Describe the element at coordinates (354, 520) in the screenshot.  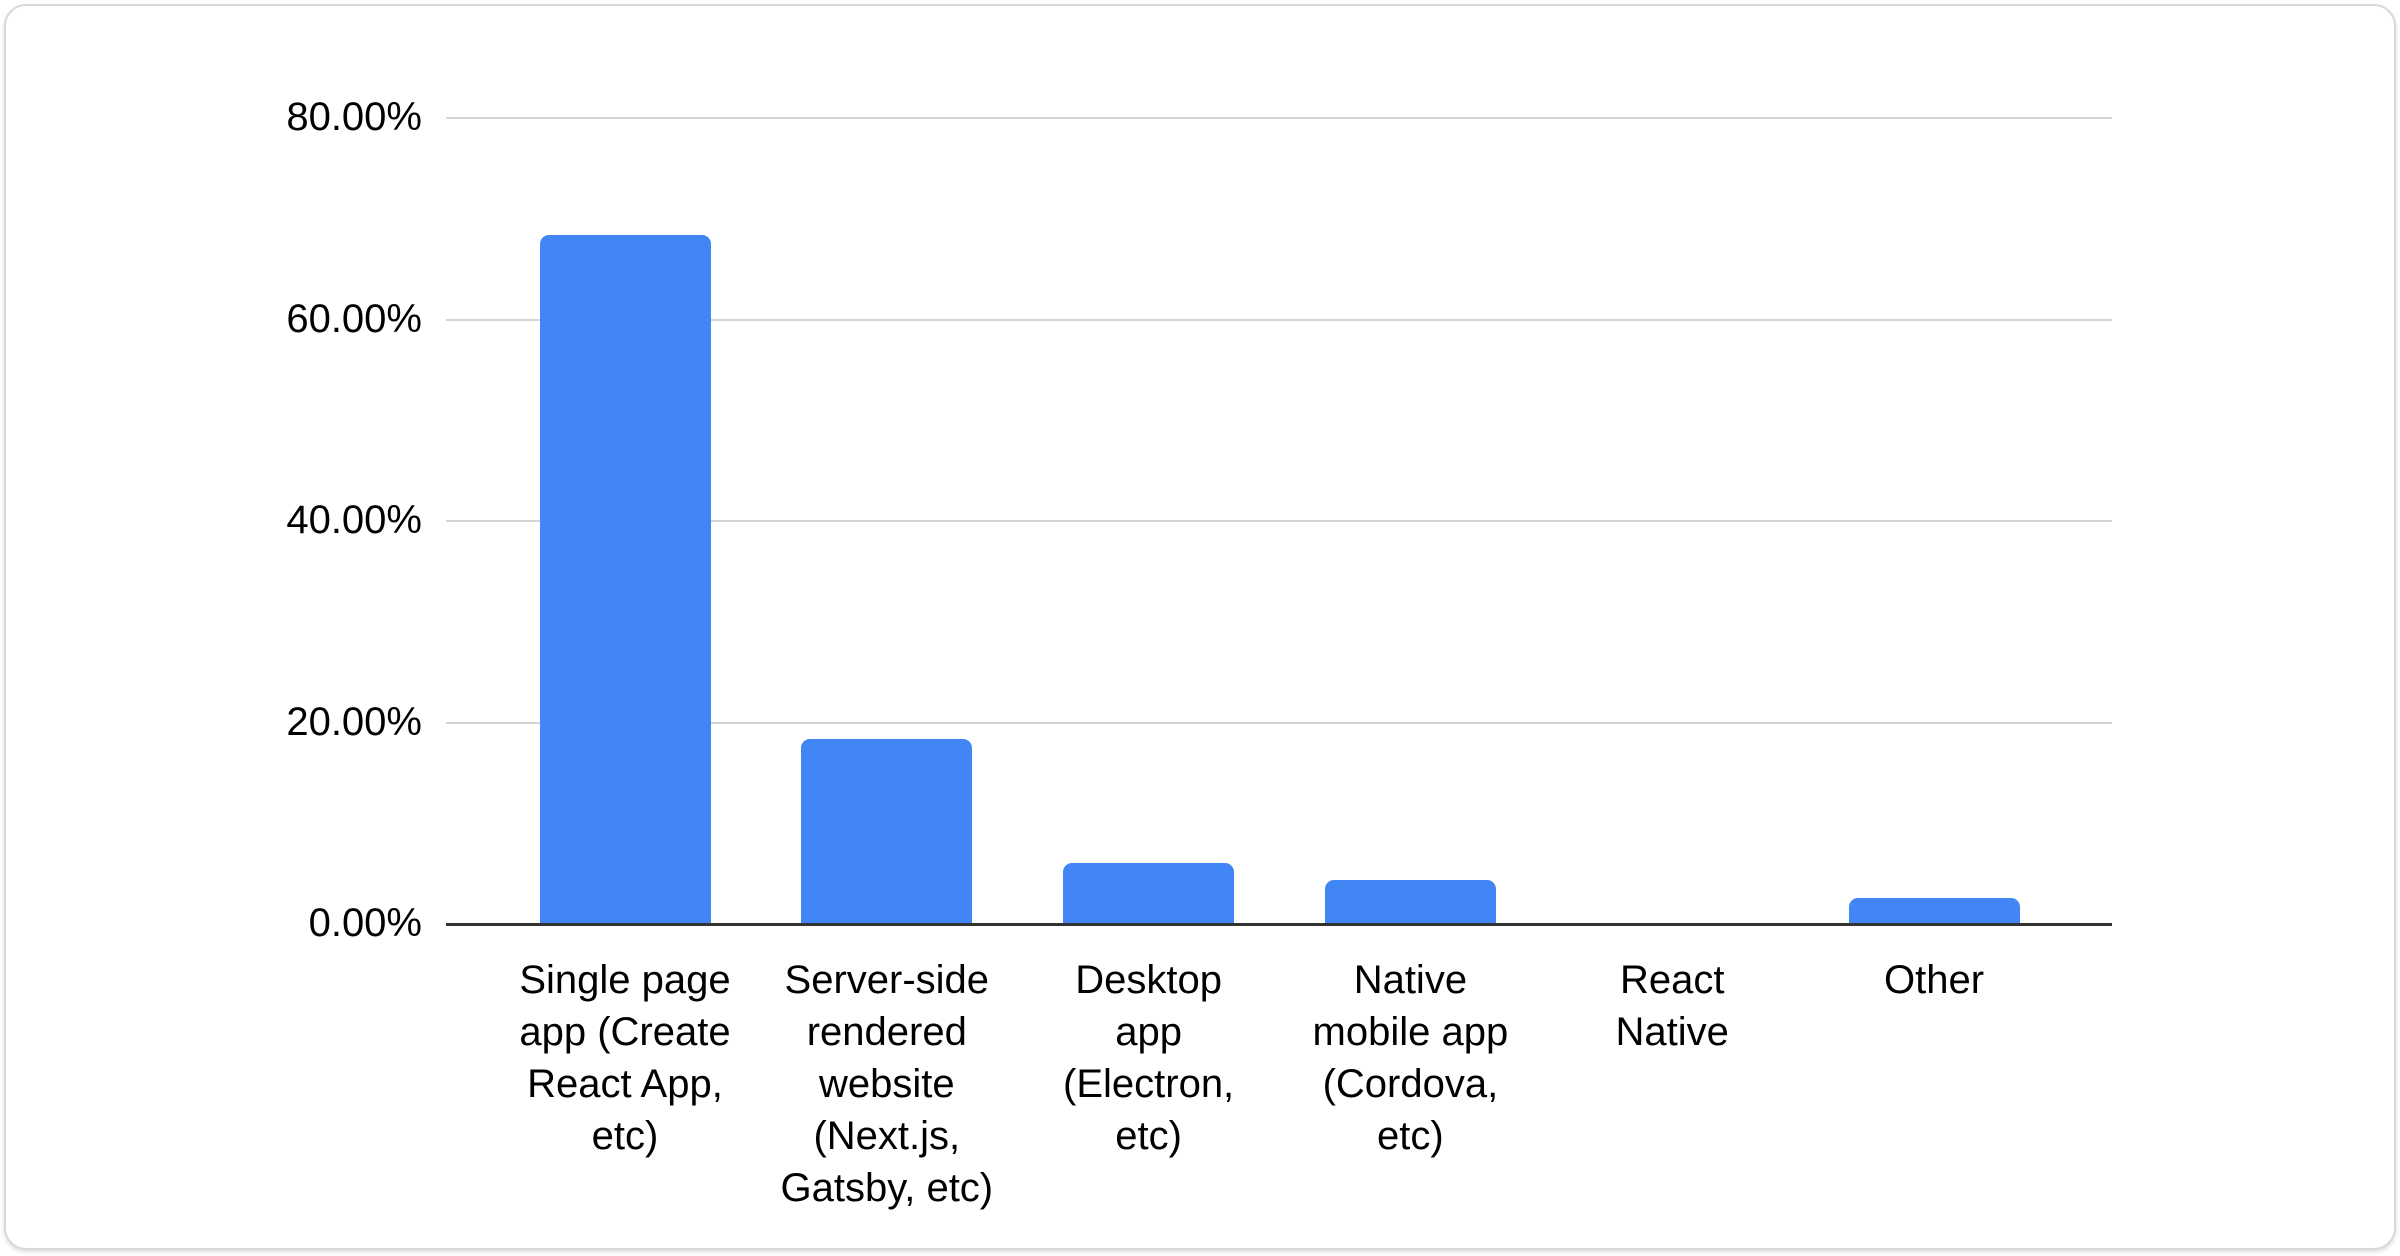
I see `y-axis-tick-label: 40.00%` at that location.